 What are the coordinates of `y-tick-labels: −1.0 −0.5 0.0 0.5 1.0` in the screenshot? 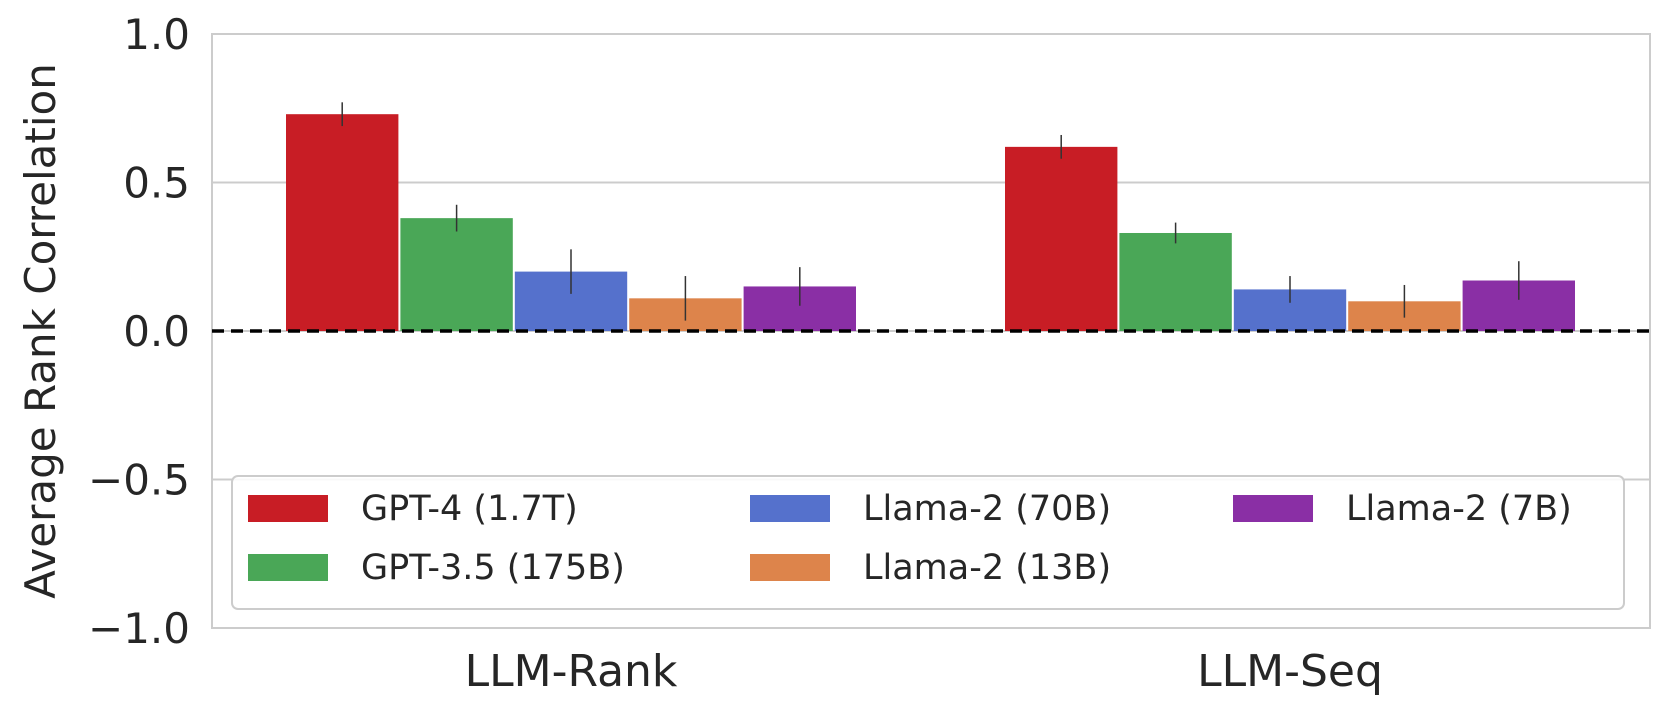 It's located at (139, 331).